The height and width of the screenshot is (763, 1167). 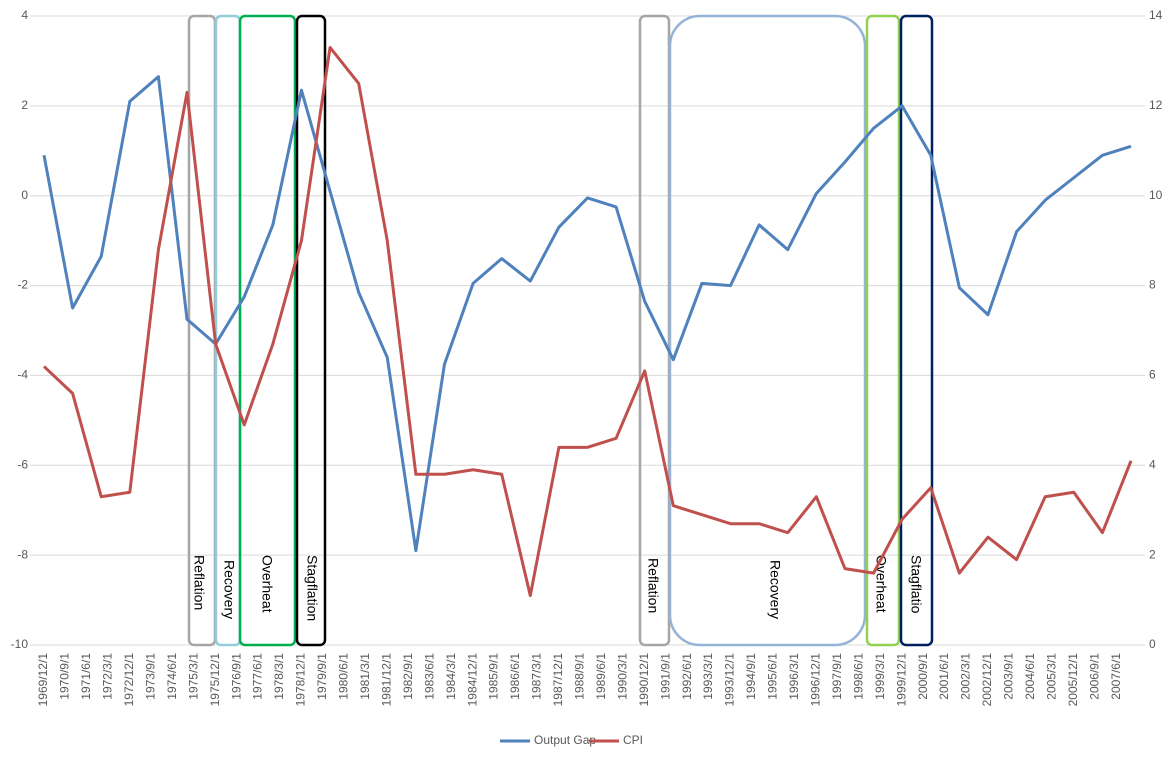 I want to click on x-tick-label: 2005/12/1, so click(x=1073, y=680).